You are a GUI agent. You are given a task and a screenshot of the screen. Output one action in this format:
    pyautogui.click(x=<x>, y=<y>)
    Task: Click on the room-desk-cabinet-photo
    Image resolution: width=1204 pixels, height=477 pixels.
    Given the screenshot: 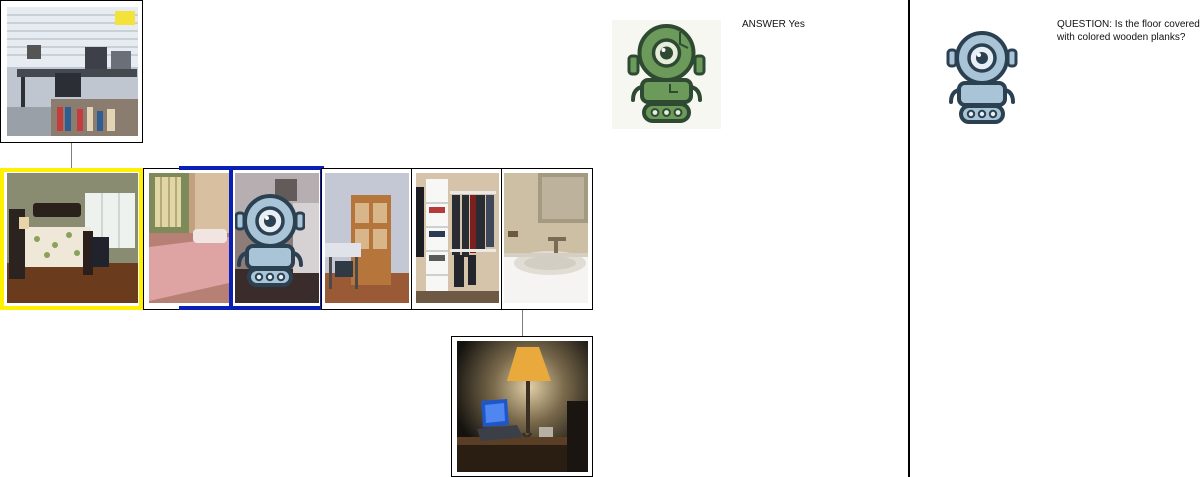 What is the action you would take?
    pyautogui.click(x=367, y=238)
    